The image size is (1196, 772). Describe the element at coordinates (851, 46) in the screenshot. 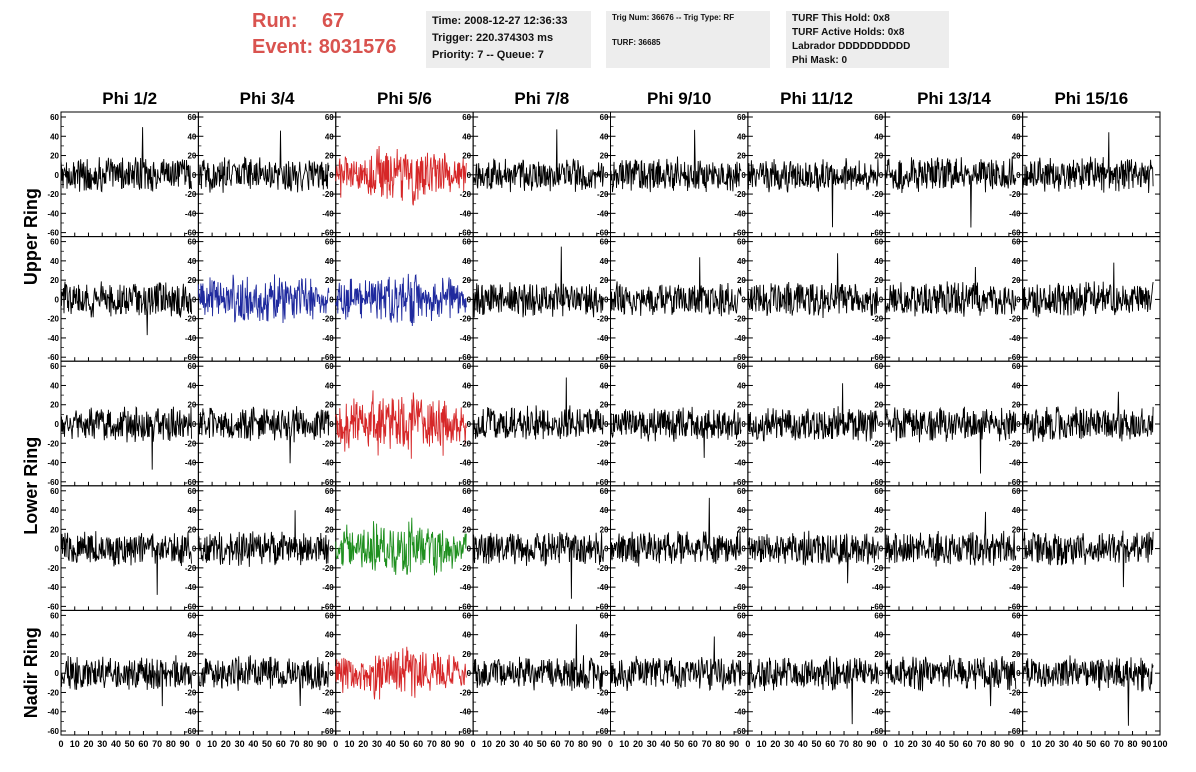

I see `labrador-text: Labrador DDDDDDDDDD` at that location.